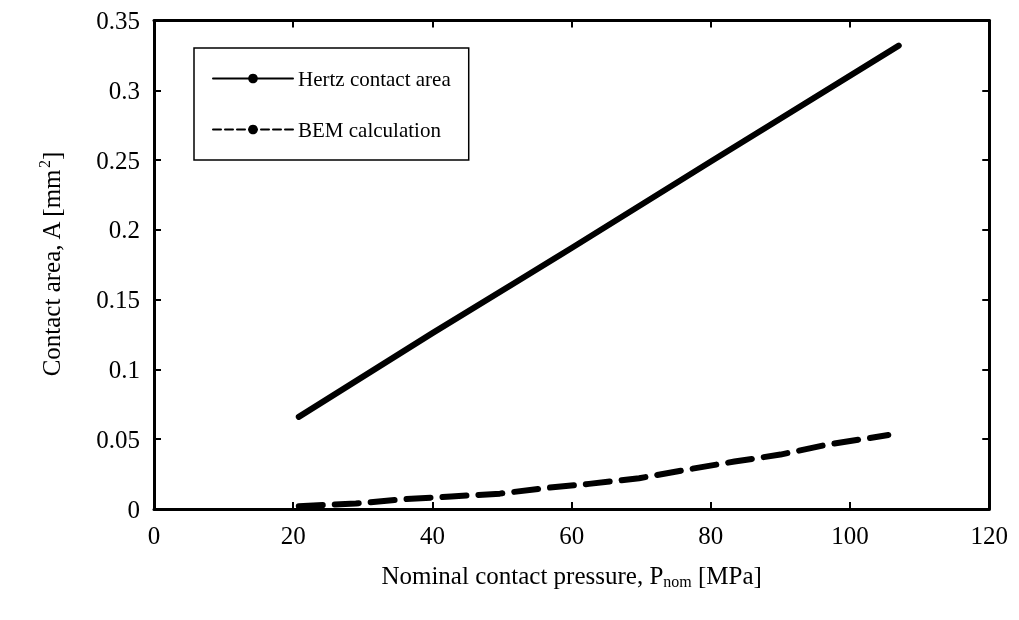  I want to click on x-tick-label: 100, so click(850, 535).